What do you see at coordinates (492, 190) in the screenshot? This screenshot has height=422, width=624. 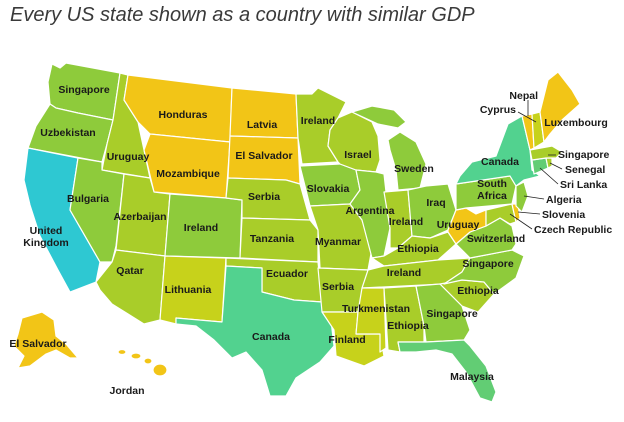 I see `label-pennsylvania: South Africa` at bounding box center [492, 190].